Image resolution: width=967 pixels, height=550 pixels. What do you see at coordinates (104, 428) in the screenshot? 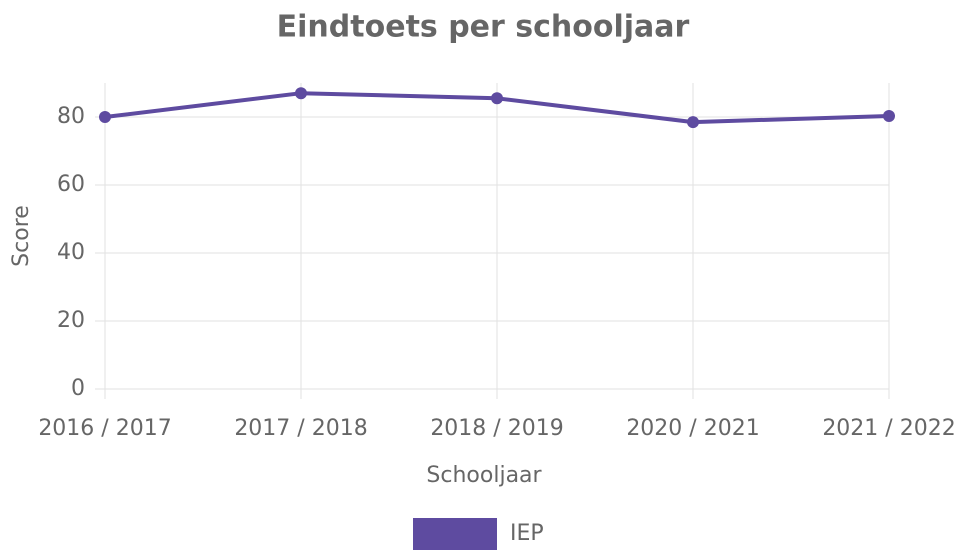
I see `x-tick-label: 2016 / 2017` at bounding box center [104, 428].